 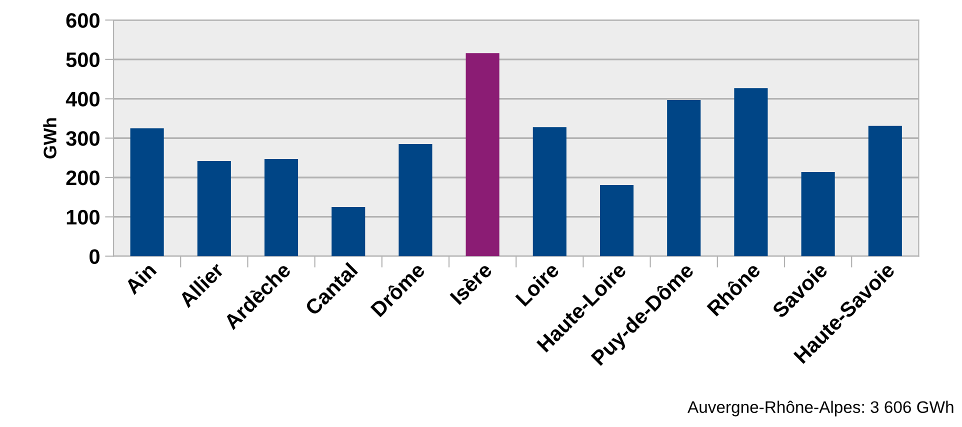 What do you see at coordinates (83, 60) in the screenshot?
I see `y-tick-label: 500` at bounding box center [83, 60].